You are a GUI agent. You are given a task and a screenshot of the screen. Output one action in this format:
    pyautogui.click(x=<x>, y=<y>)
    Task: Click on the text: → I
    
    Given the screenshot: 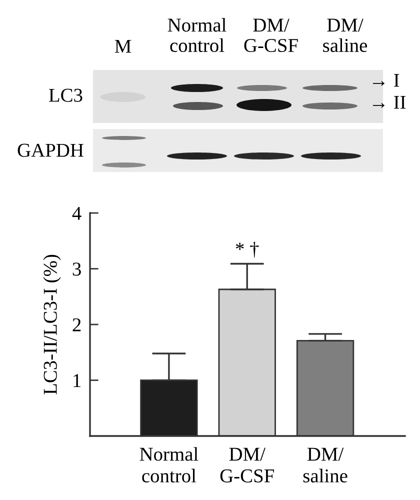 What is the action you would take?
    pyautogui.click(x=386, y=80)
    